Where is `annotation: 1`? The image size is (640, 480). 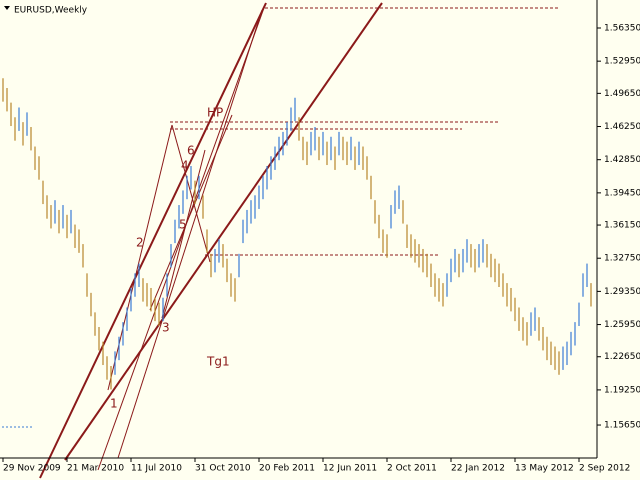 annotation: 1 is located at coordinates (114, 404).